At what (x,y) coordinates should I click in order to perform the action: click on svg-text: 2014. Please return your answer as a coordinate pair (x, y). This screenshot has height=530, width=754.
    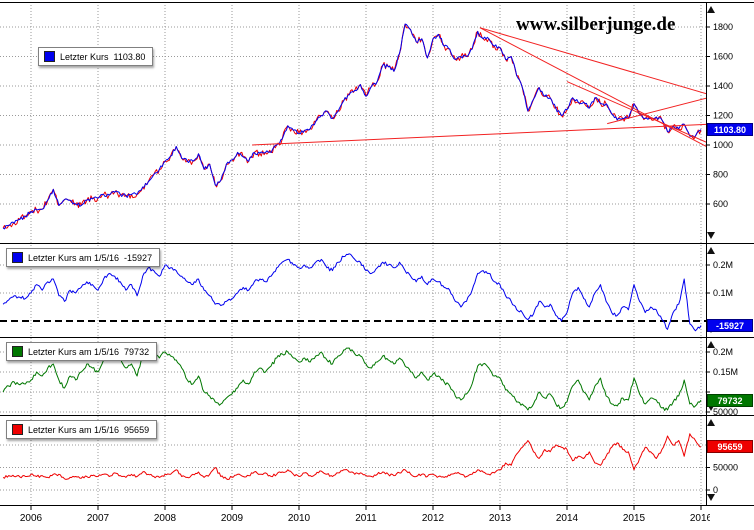
    Looking at the image, I should click on (567, 518).